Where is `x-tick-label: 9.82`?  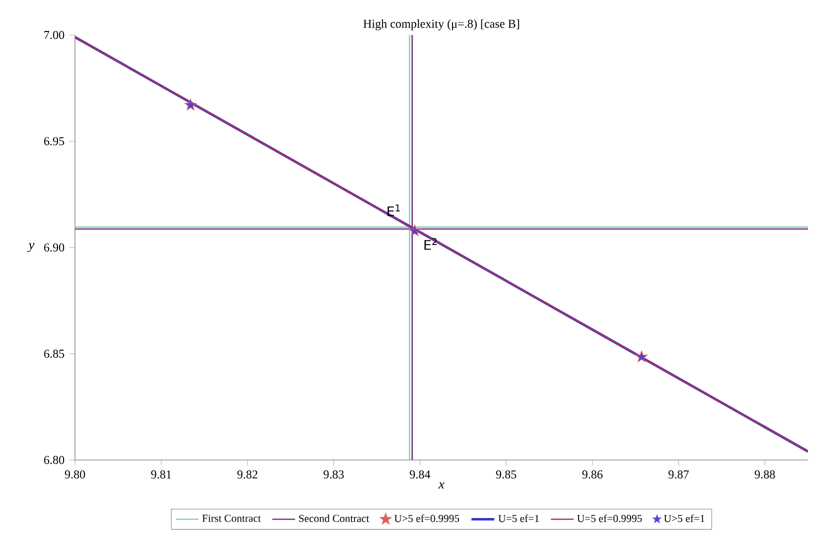 x-tick-label: 9.82 is located at coordinates (247, 474).